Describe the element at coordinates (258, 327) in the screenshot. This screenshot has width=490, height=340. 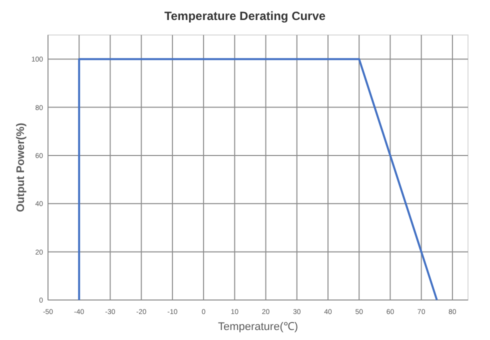
I see `x-axis-title: Temperature(℃)` at that location.